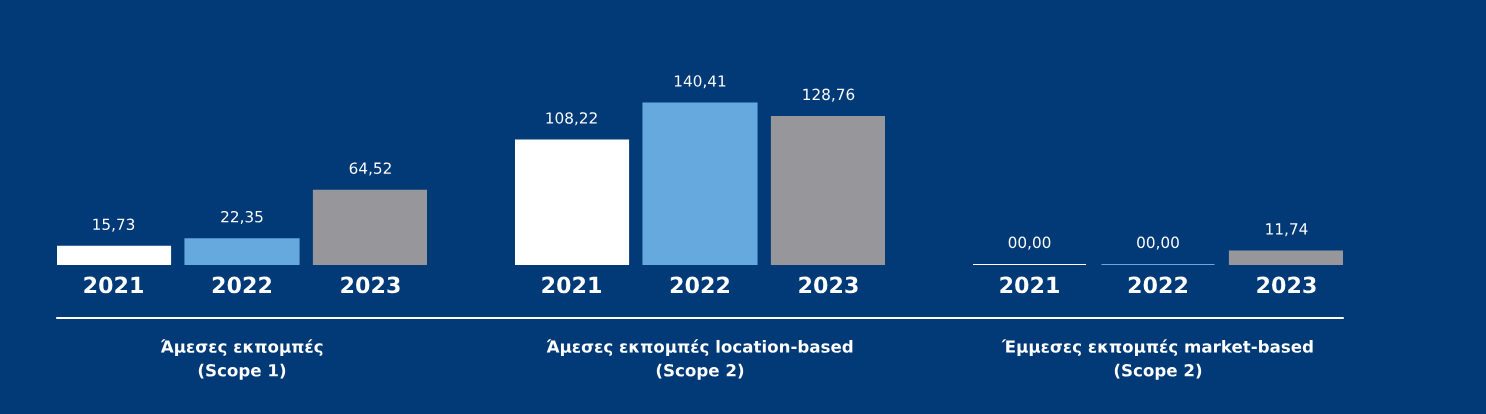 The image size is (1486, 414). I want to click on data-label: 140,41, so click(700, 82).